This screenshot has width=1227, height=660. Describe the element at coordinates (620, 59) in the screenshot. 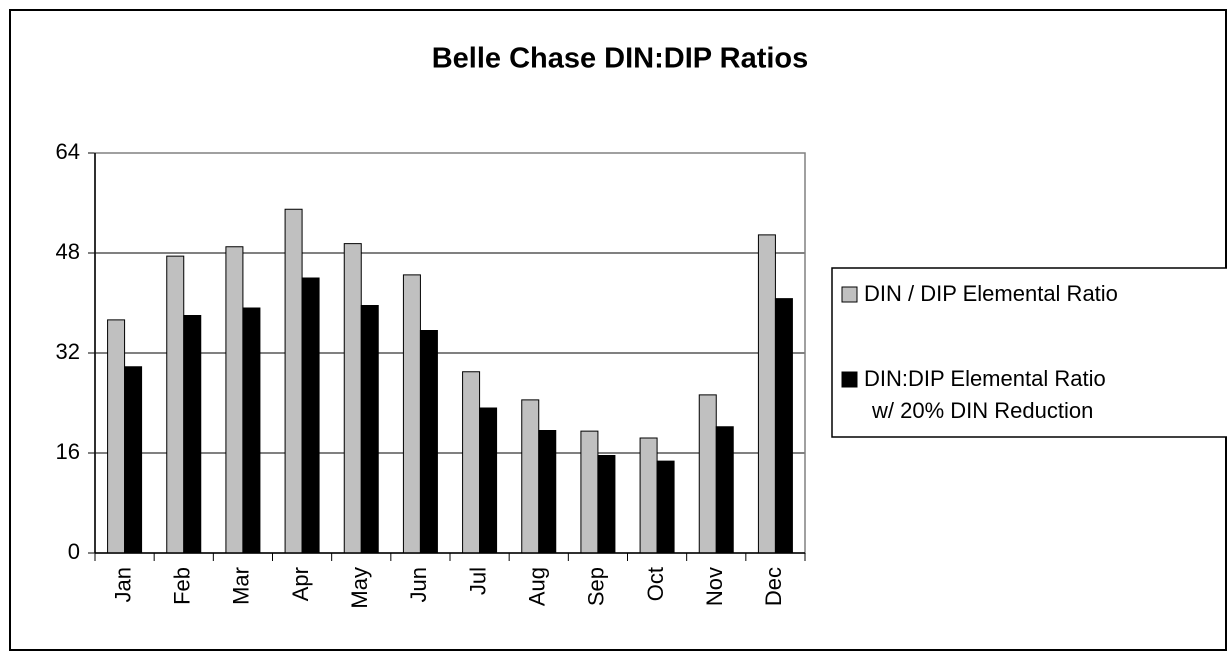

I see `chart-title: Belle Chase DIN:DIP Ratios` at that location.